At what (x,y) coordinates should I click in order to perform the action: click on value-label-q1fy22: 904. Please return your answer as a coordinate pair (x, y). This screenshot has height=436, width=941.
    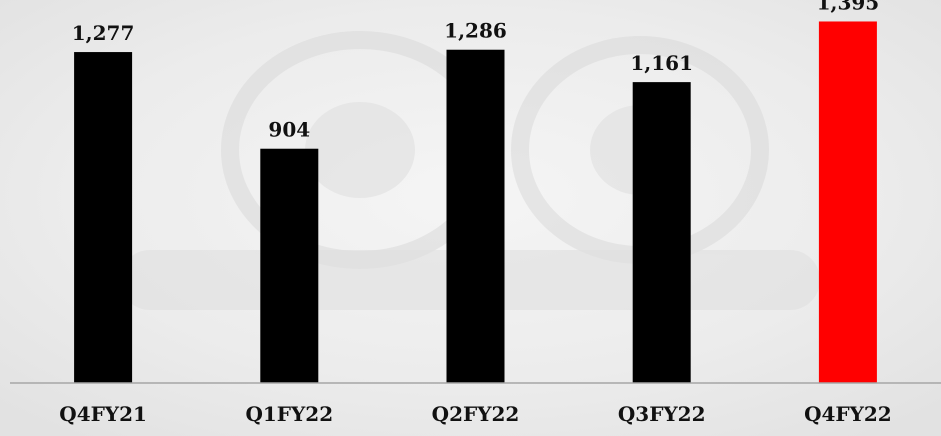
    Looking at the image, I should click on (289, 130).